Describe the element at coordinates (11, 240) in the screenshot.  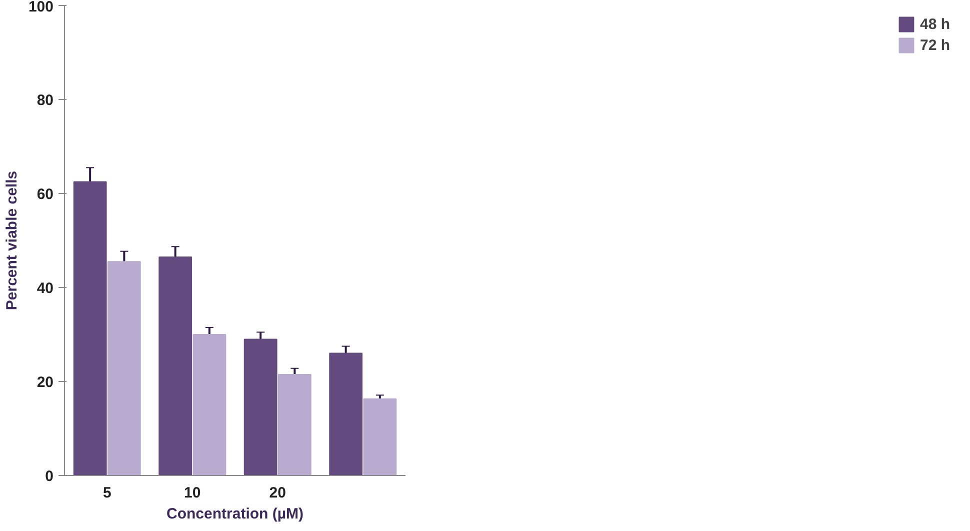
I see `y-axis-title: Percent viable cells` at that location.